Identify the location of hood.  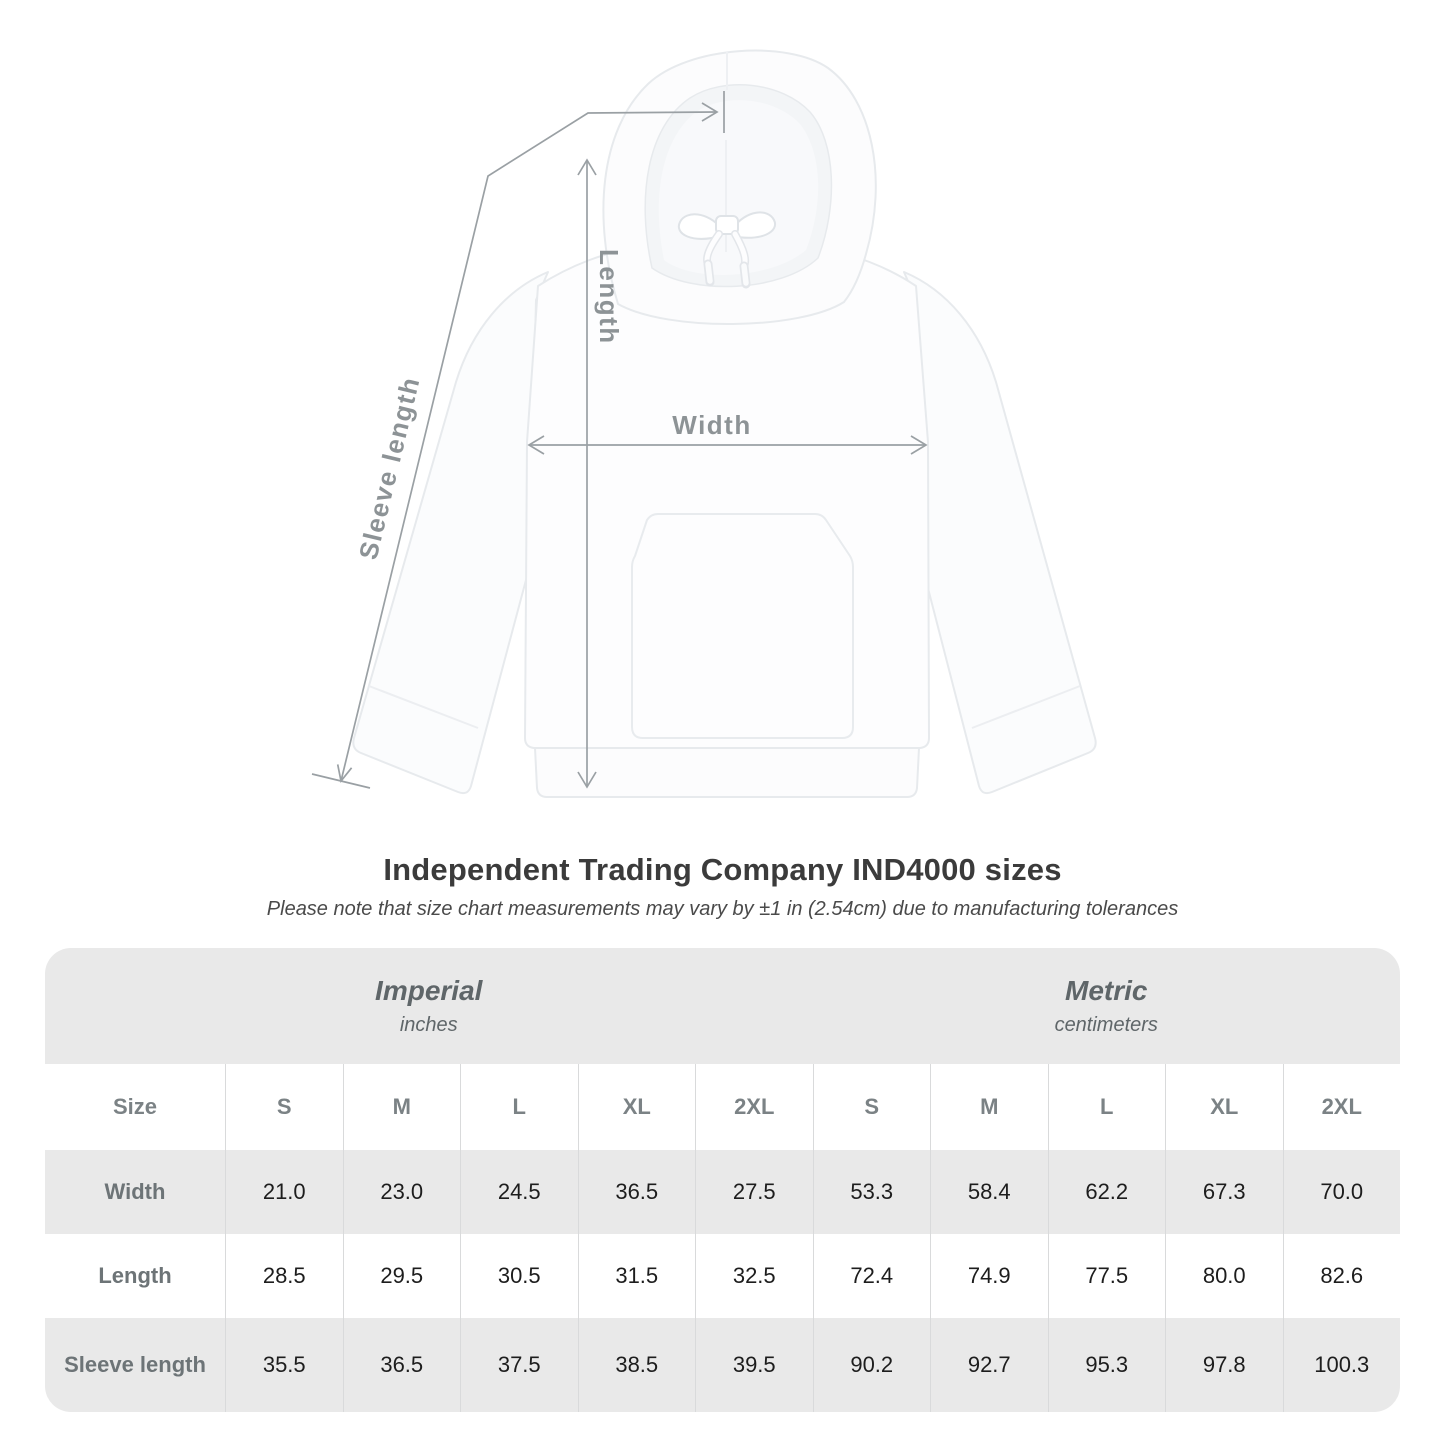
(739, 187).